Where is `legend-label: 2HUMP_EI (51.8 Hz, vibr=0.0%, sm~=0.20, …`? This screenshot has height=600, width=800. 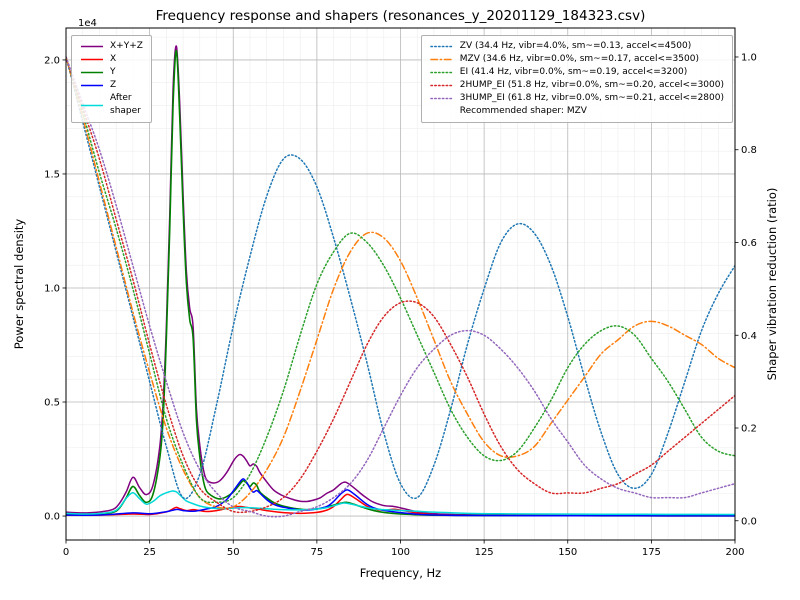 legend-label: 2HUMP_EI (51.8 Hz, vibr=0.0%, sm~=0.20, … is located at coordinates (591, 85).